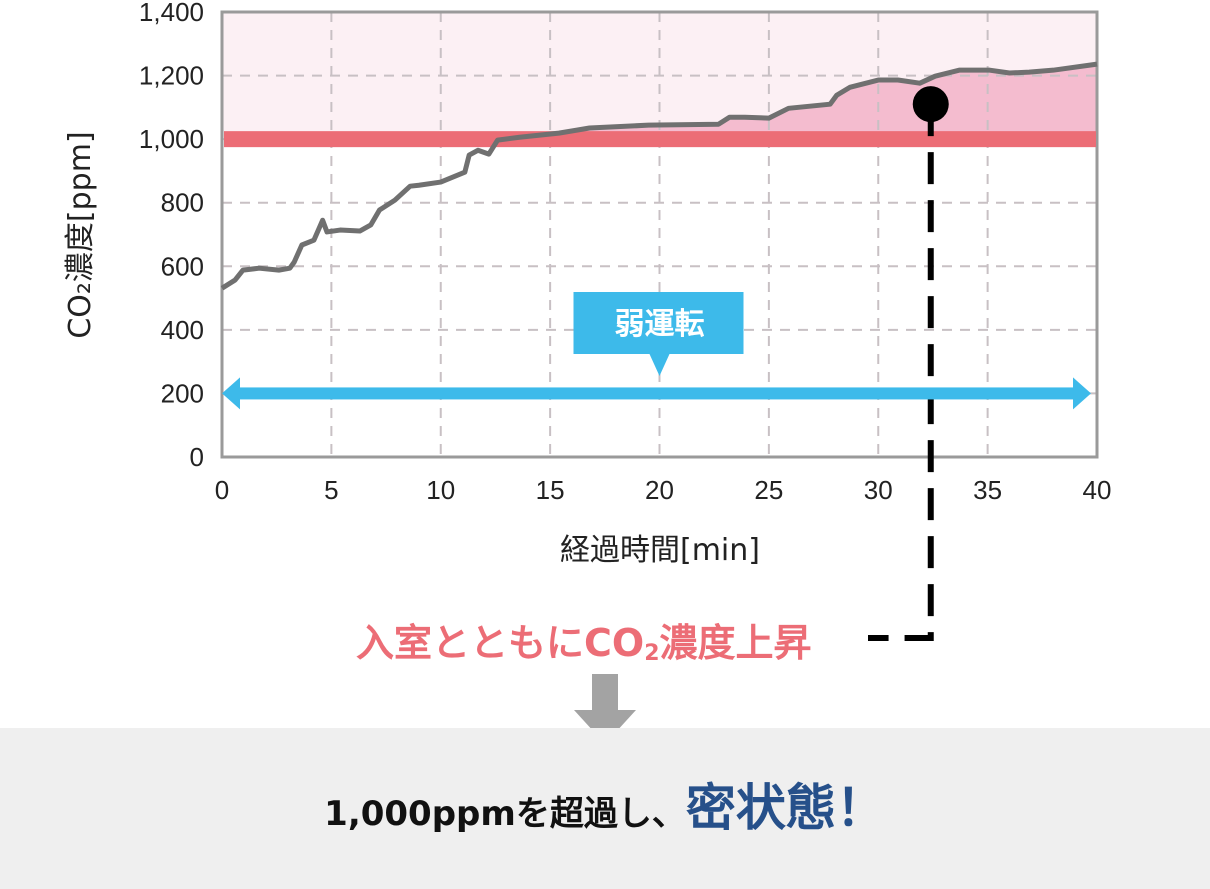 This screenshot has height=889, width=1210. Describe the element at coordinates (171, 139) in the screenshot. I see `y-tick-label: 1,000` at that location.